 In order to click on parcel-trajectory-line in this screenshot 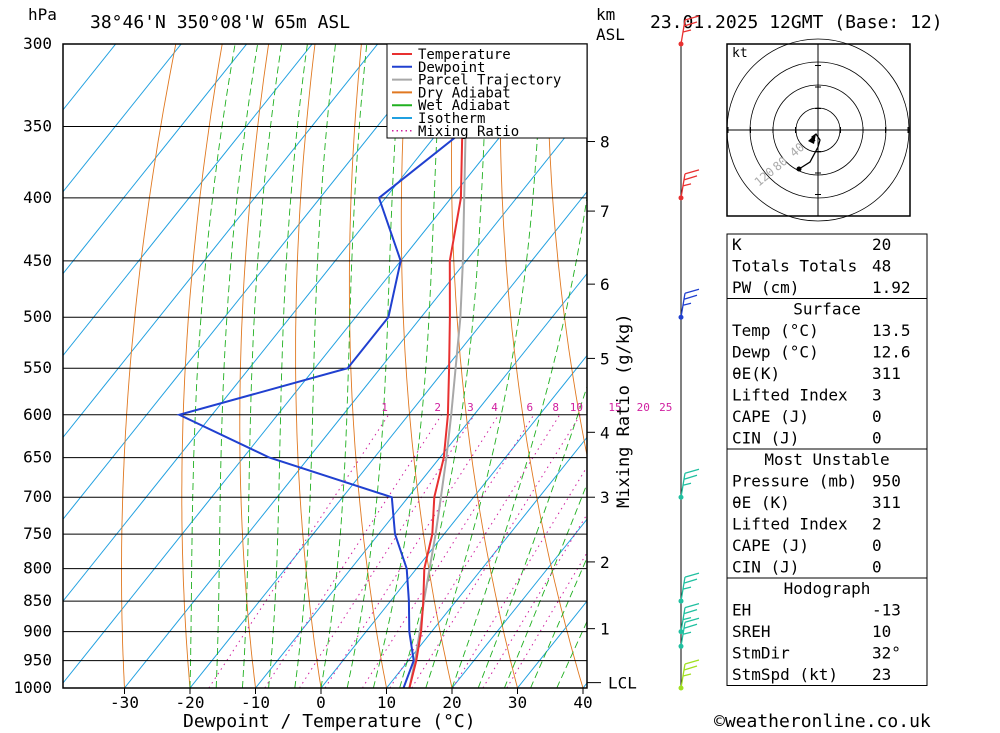, I will do `click(437, 366)`.